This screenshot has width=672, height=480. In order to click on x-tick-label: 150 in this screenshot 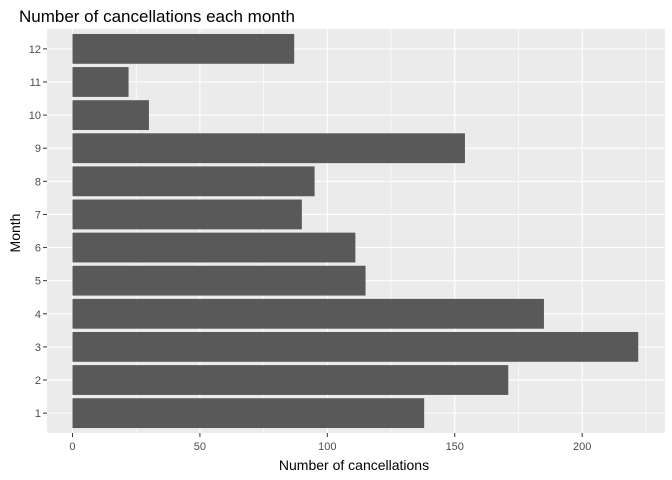, I will do `click(455, 447)`.